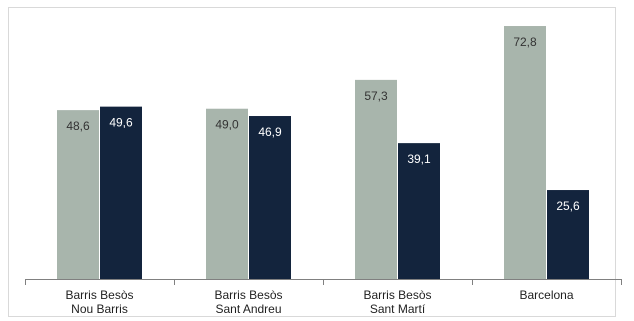 This screenshot has width=634, height=321. Describe the element at coordinates (398, 309) in the screenshot. I see `category-label: Sant Martí` at that location.